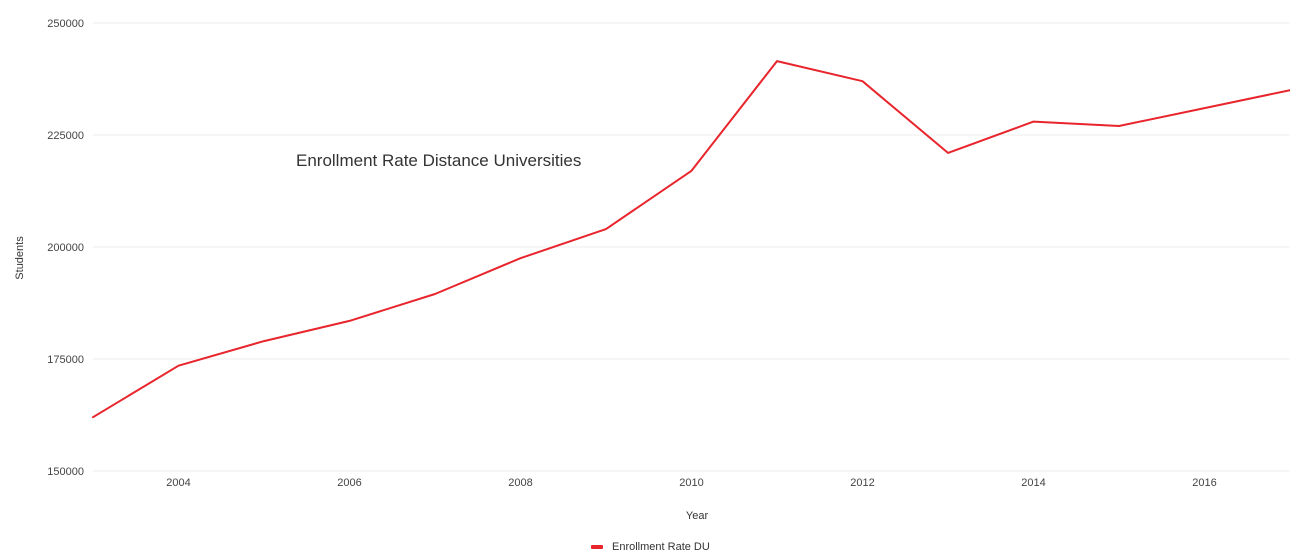 The width and height of the screenshot is (1290, 554). Describe the element at coordinates (65, 24) in the screenshot. I see `y-tick-label: 250000` at that location.